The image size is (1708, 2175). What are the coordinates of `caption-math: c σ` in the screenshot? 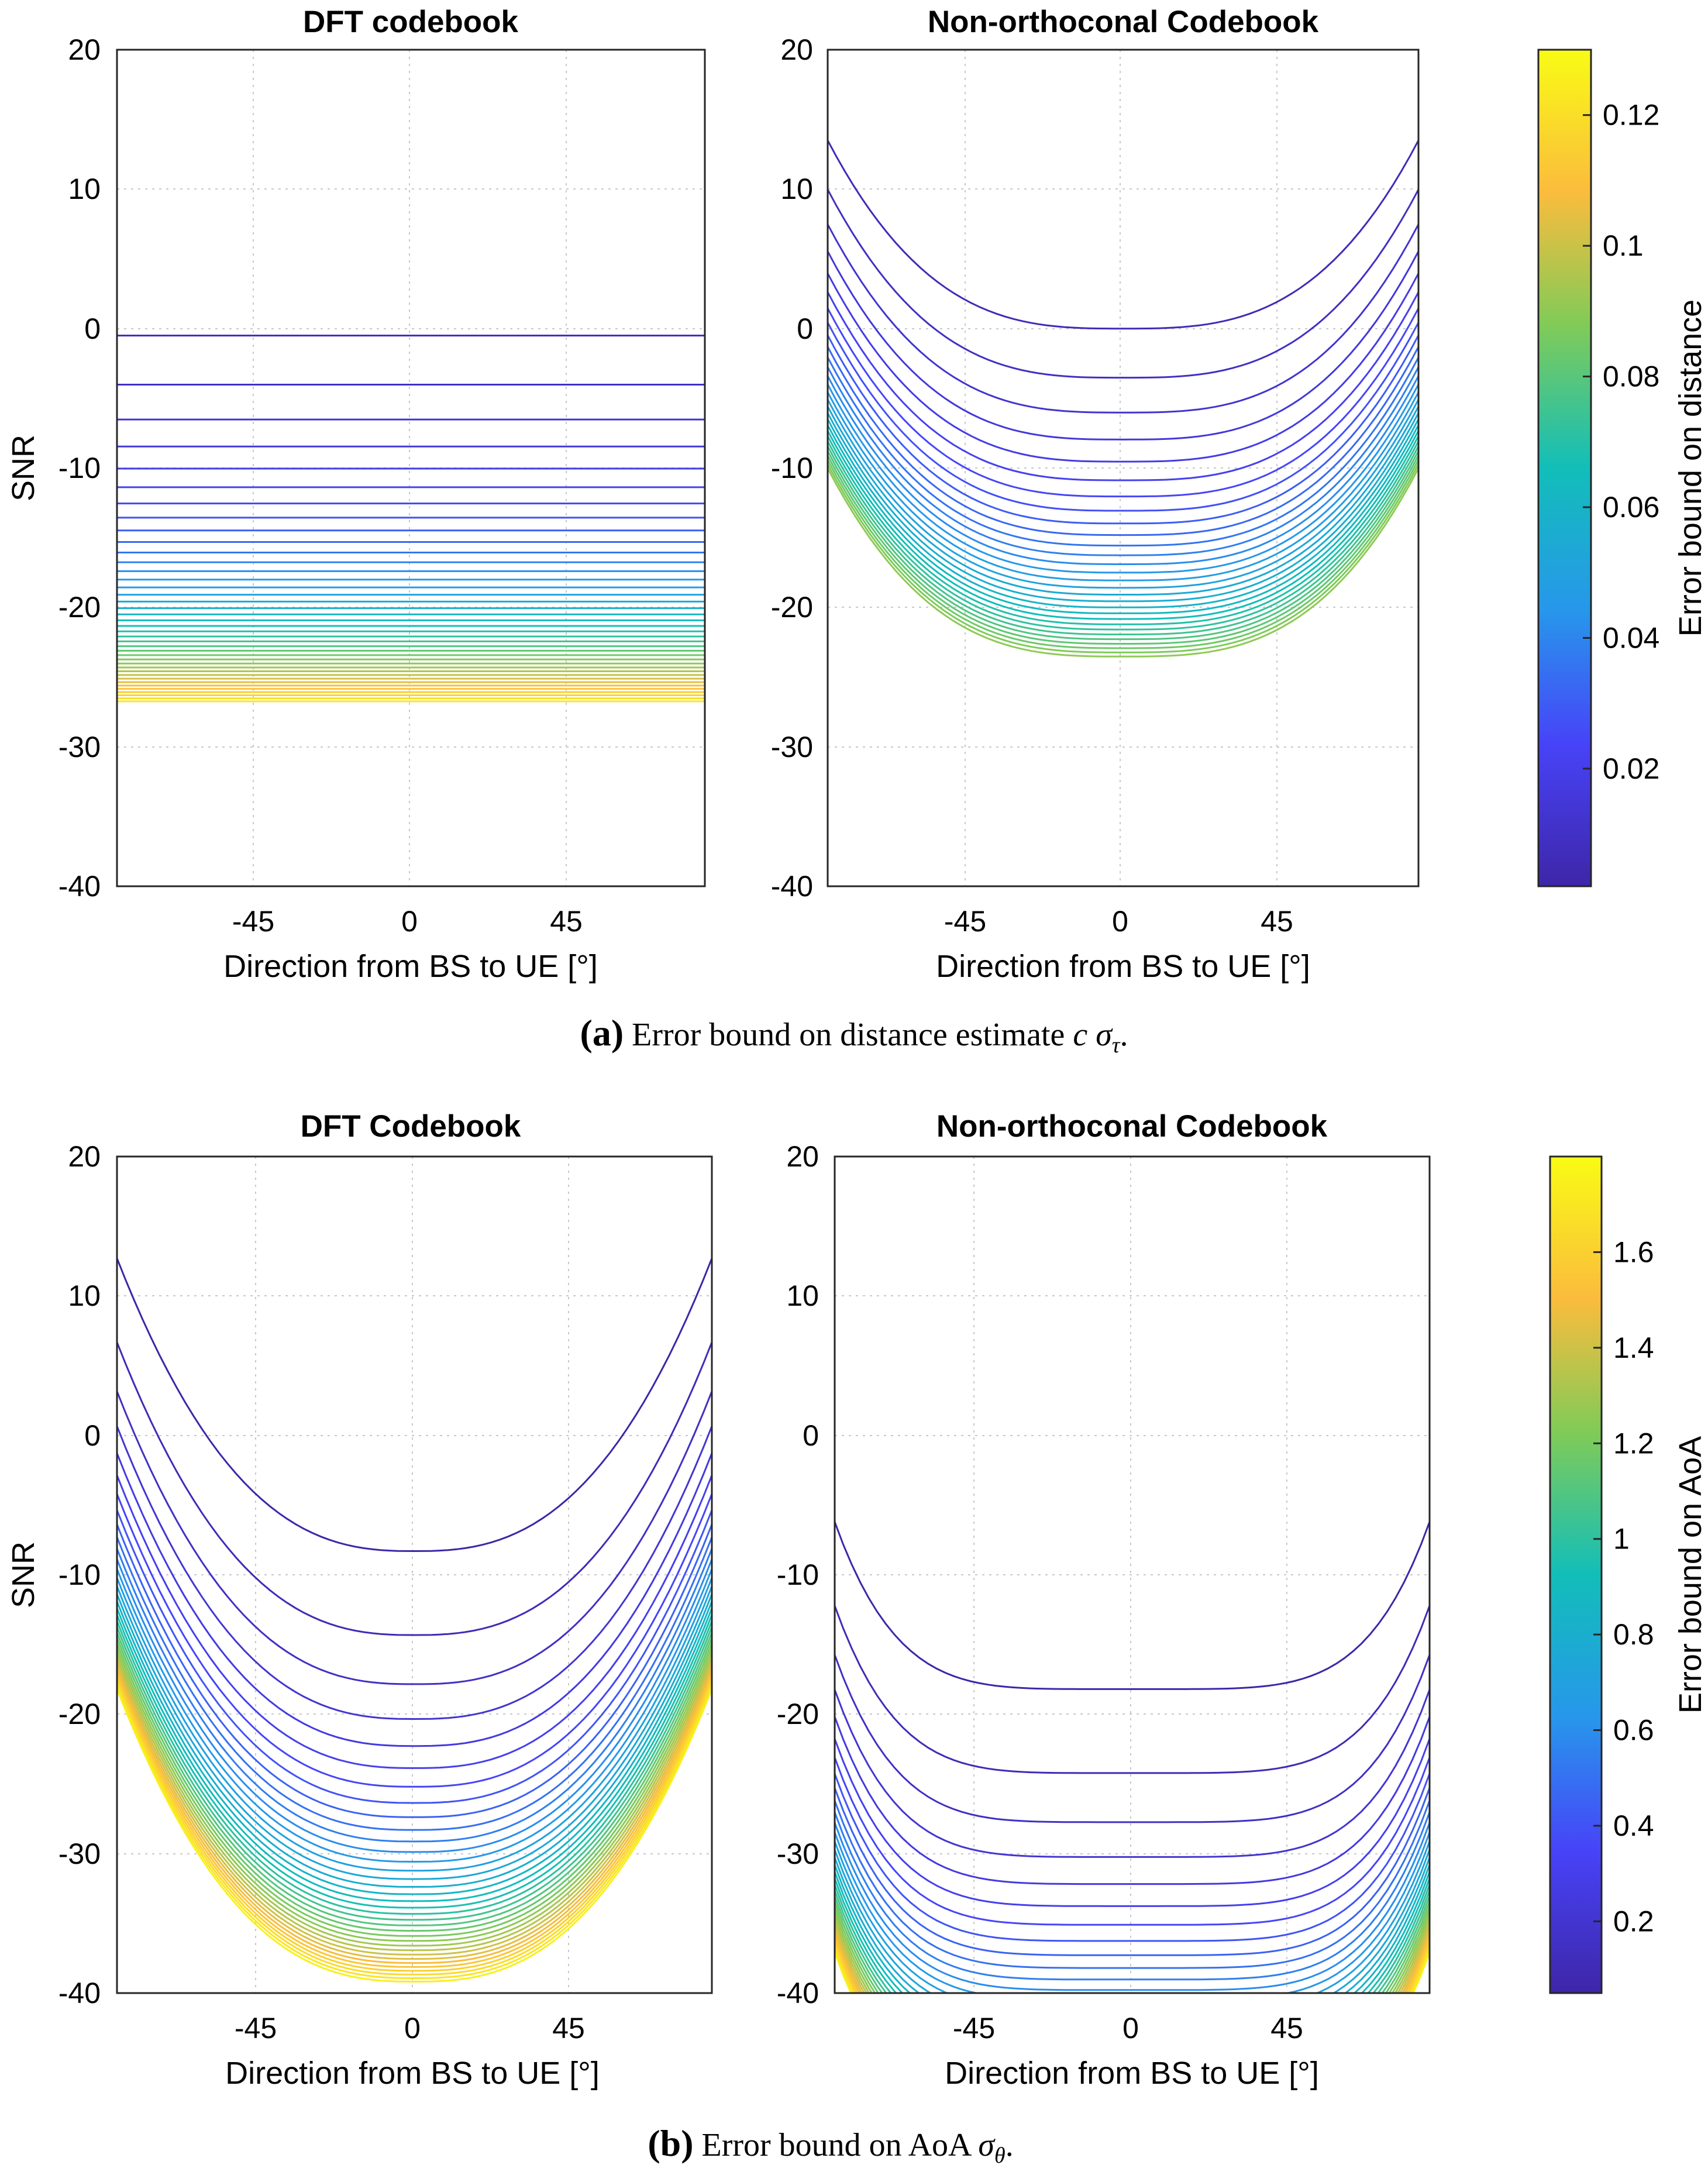 It's located at (1093, 1035).